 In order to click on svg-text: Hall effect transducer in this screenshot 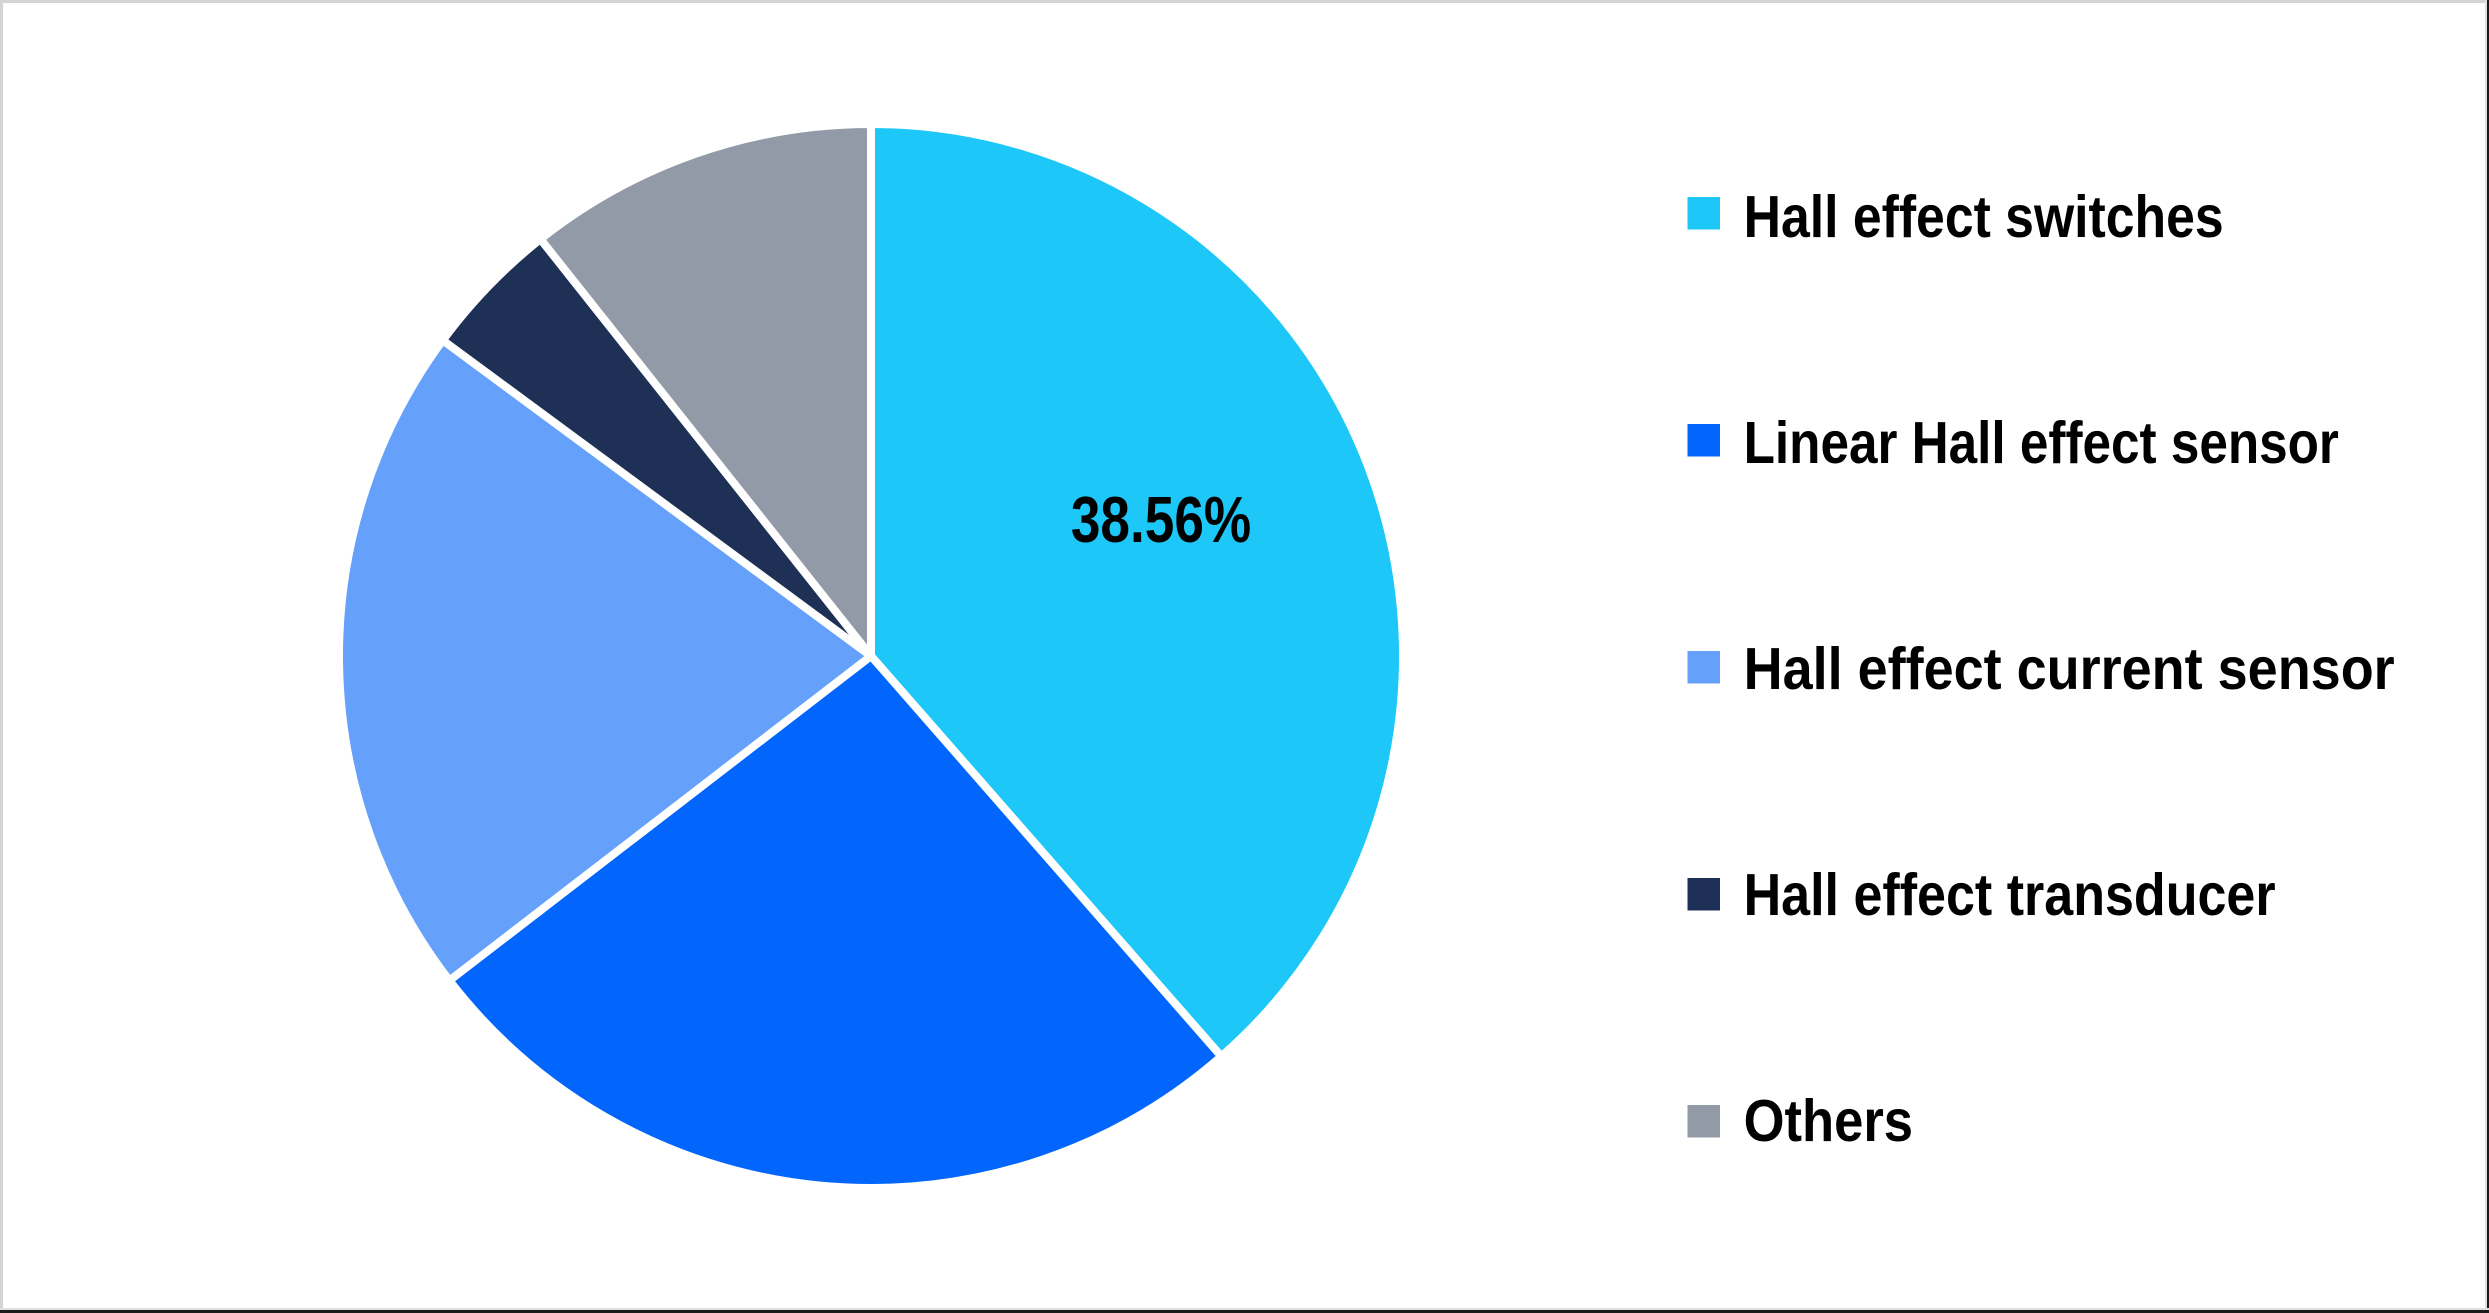, I will do `click(2010, 894)`.